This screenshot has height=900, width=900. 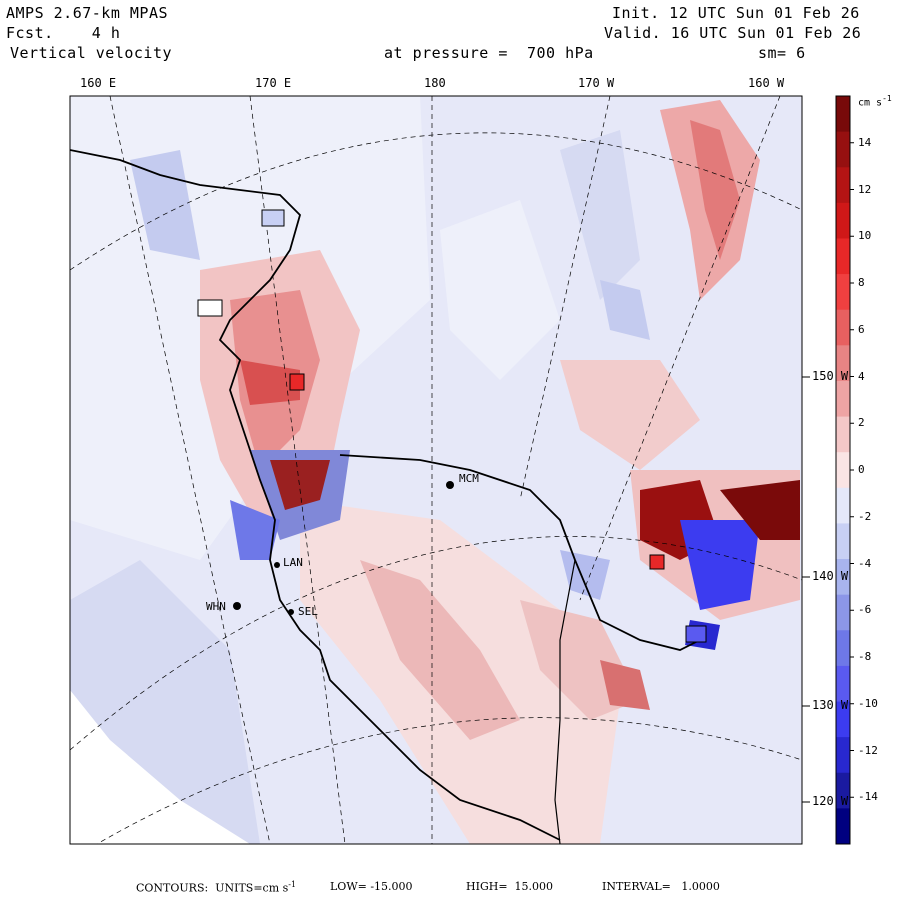 I want to click on lat-label-150w: 150 W, so click(x=830, y=376).